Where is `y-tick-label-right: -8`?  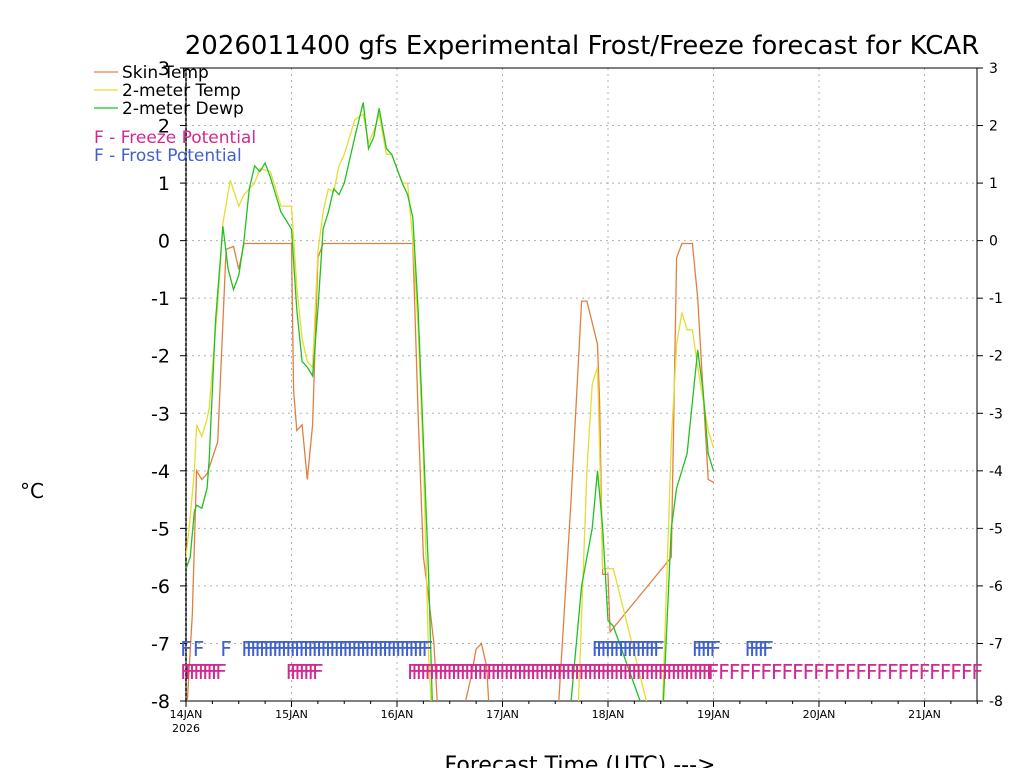
y-tick-label-right: -8 is located at coordinates (996, 702).